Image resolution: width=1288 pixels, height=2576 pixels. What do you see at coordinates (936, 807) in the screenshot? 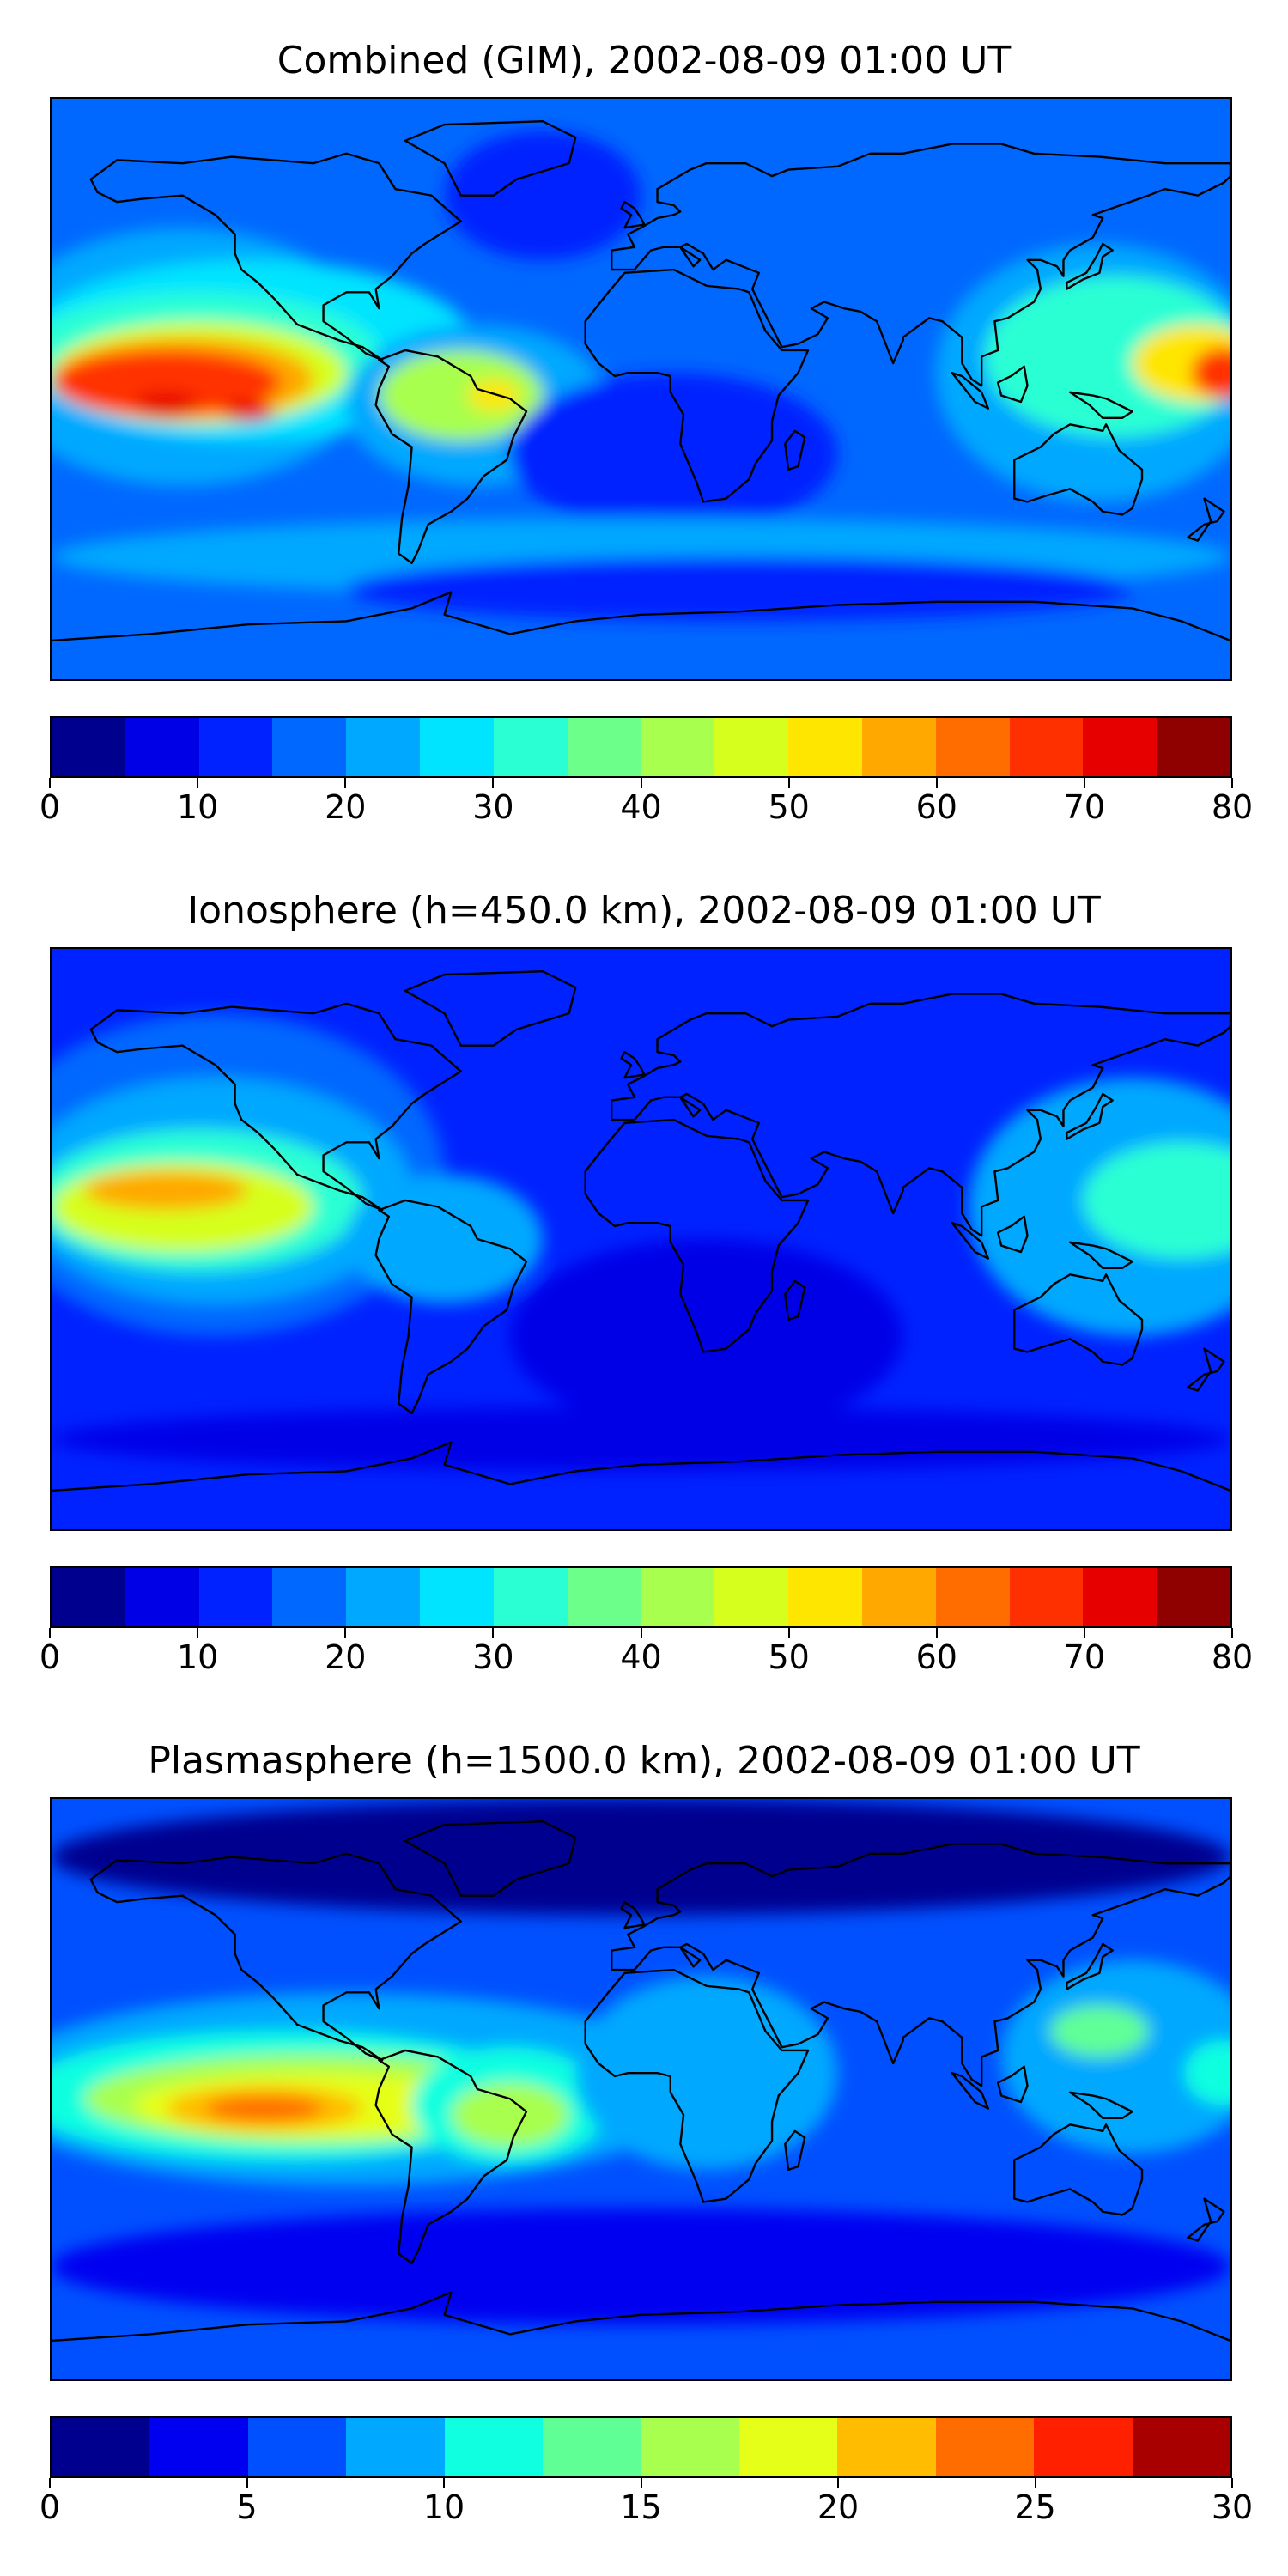
I see `colorbar-tick-label: 60` at bounding box center [936, 807].